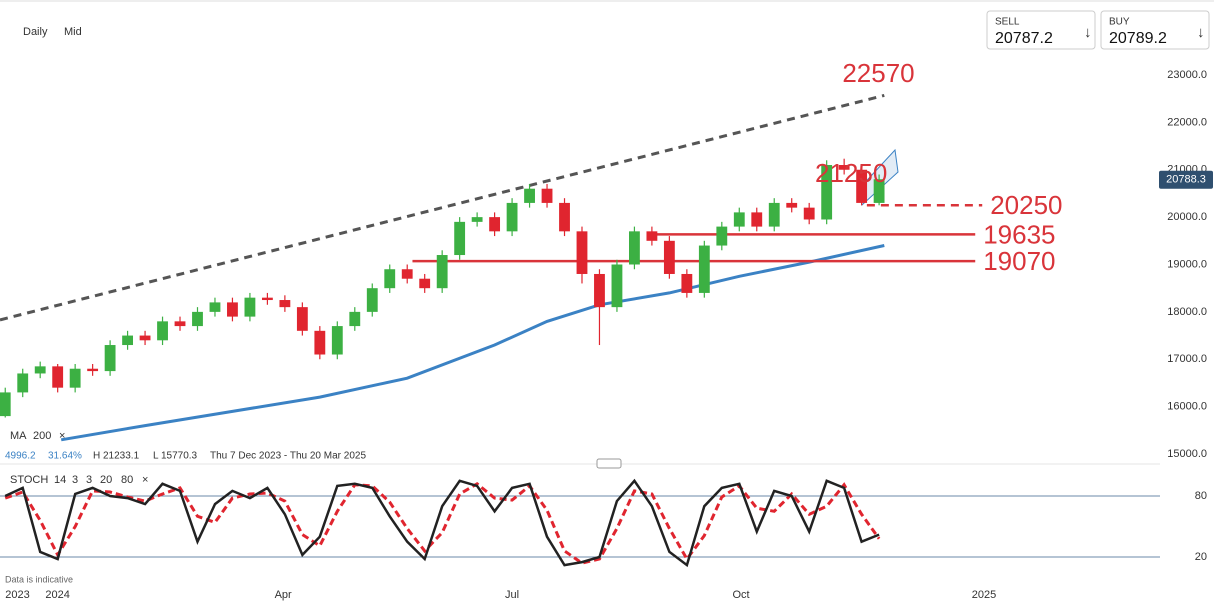 Image resolution: width=1214 pixels, height=604 pixels. I want to click on sell-price: 20787.2, so click(1024, 38).